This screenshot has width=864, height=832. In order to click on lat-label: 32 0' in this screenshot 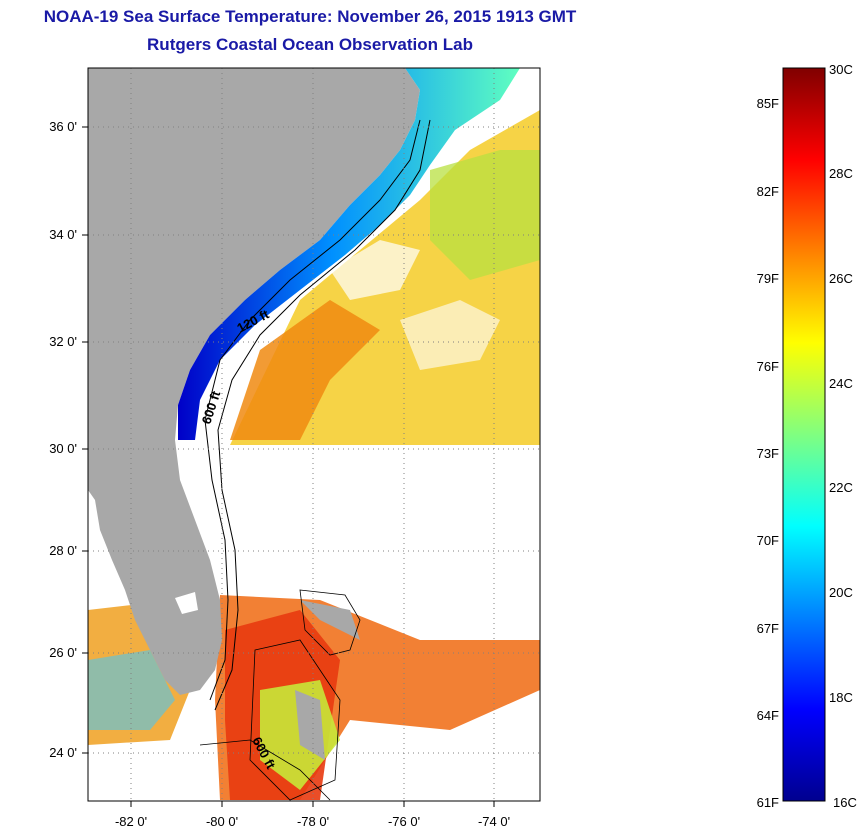, I will do `click(63, 341)`.